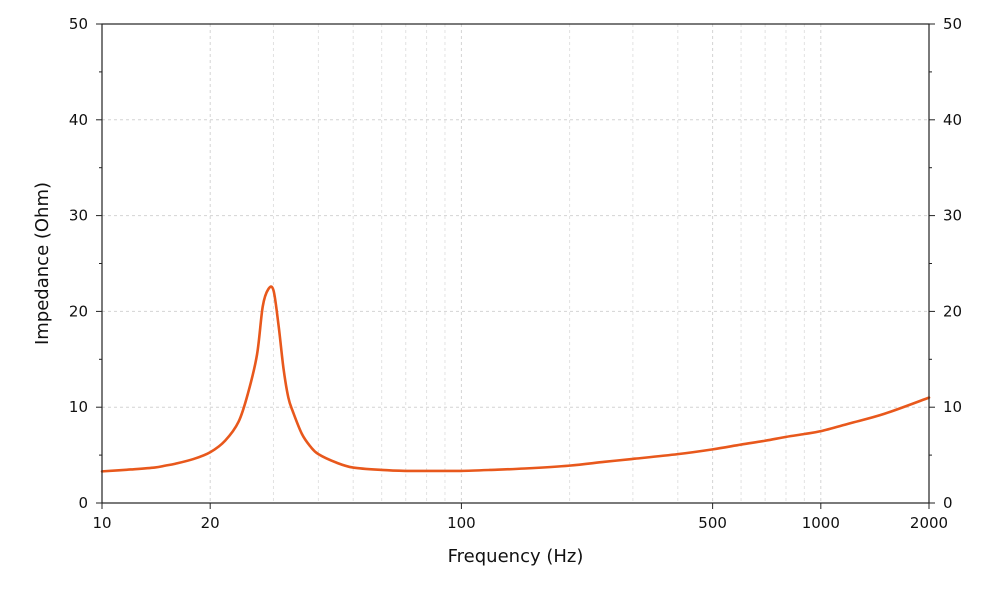 This screenshot has width=1000, height=590. I want to click on y-tick-label-right: 0, so click(948, 503).